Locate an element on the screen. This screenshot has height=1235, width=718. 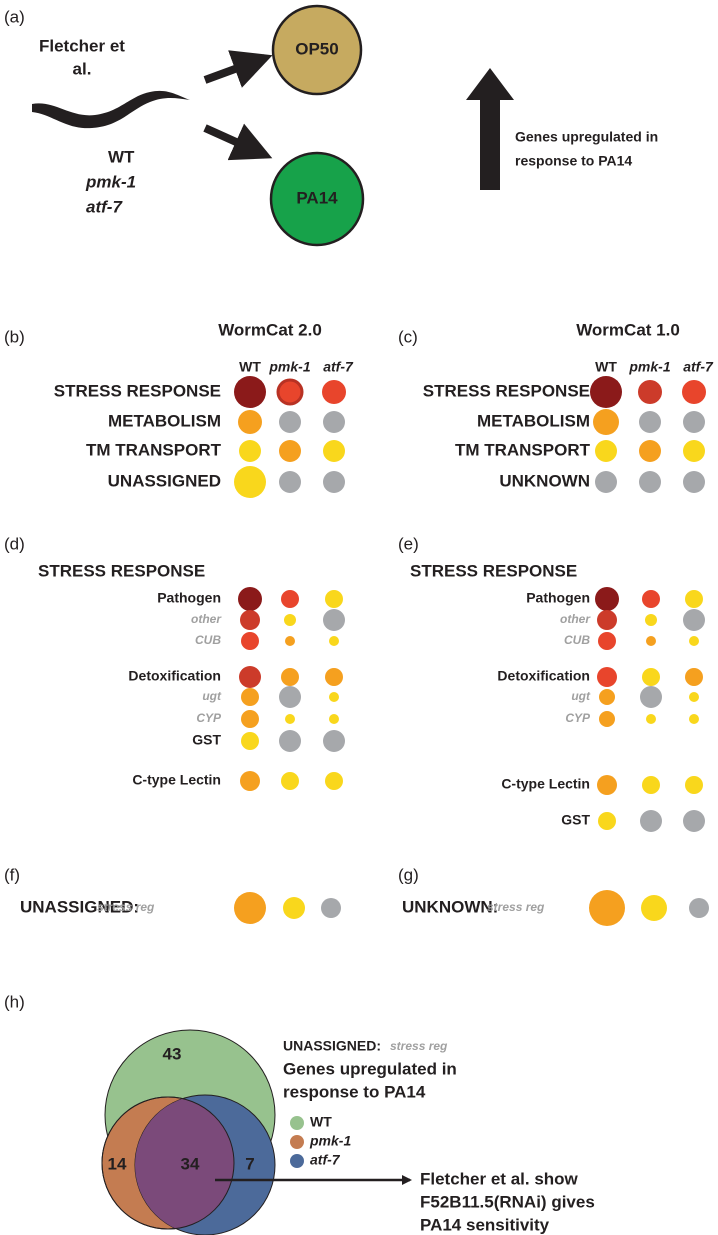
subcategory-label: CUB is located at coordinates (577, 640).